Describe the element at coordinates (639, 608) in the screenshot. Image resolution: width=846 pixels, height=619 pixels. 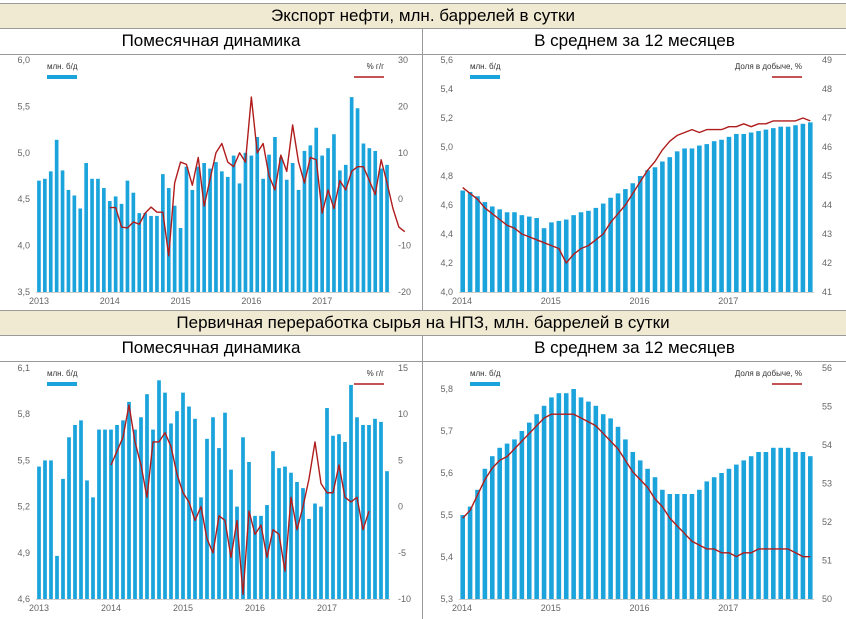
I see `x-tick-label: 2016` at that location.